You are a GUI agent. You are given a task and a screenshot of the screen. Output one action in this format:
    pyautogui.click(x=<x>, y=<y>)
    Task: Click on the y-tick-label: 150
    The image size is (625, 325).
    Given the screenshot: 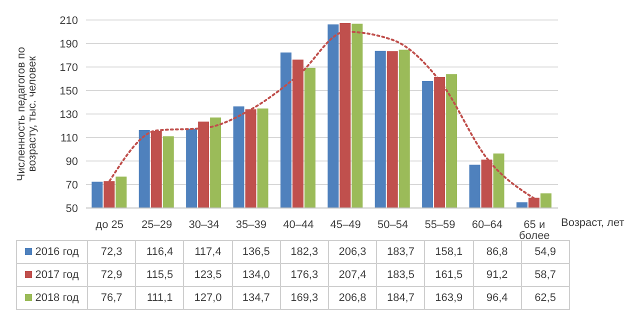 What is the action you would take?
    pyautogui.click(x=69, y=91)
    